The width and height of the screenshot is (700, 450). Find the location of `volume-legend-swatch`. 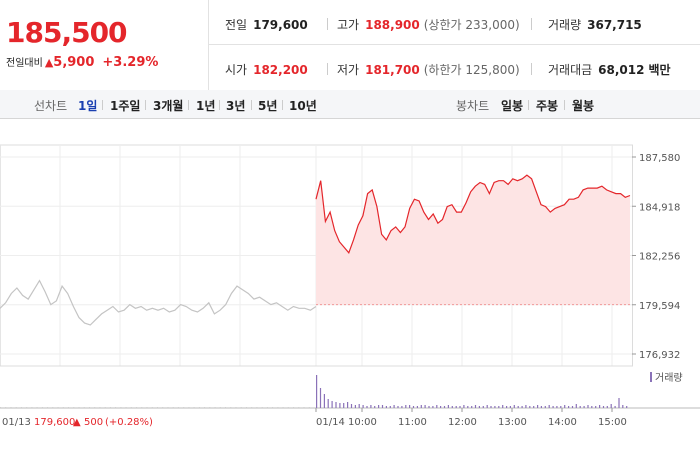

volume-legend-swatch is located at coordinates (651, 377).